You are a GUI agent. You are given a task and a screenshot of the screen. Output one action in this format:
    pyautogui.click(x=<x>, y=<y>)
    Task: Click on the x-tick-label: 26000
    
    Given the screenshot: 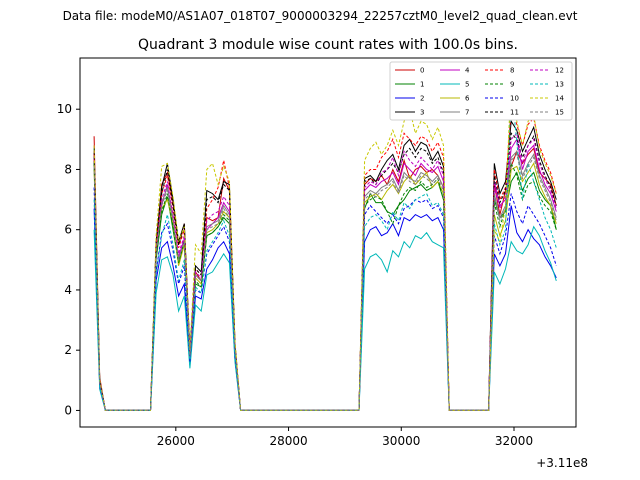 What is the action you would take?
    pyautogui.click(x=176, y=441)
    